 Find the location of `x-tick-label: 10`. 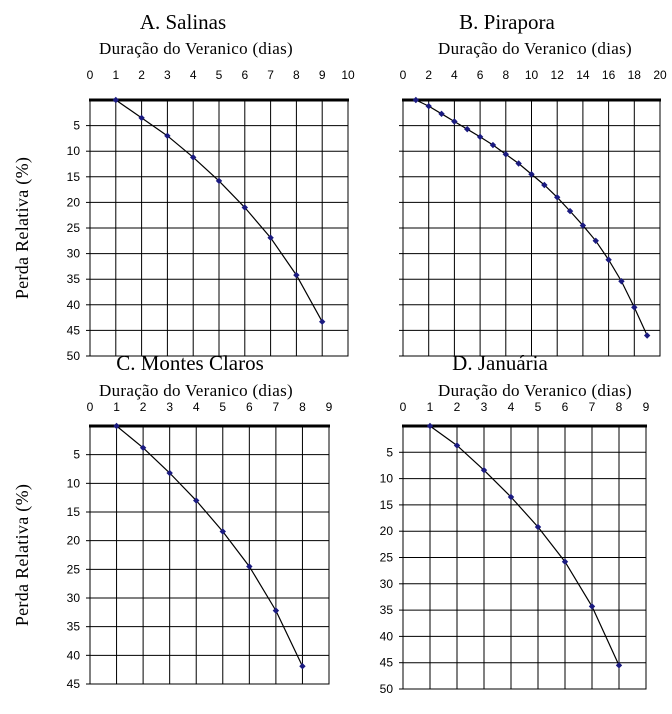

x-tick-label: 10 is located at coordinates (348, 75).